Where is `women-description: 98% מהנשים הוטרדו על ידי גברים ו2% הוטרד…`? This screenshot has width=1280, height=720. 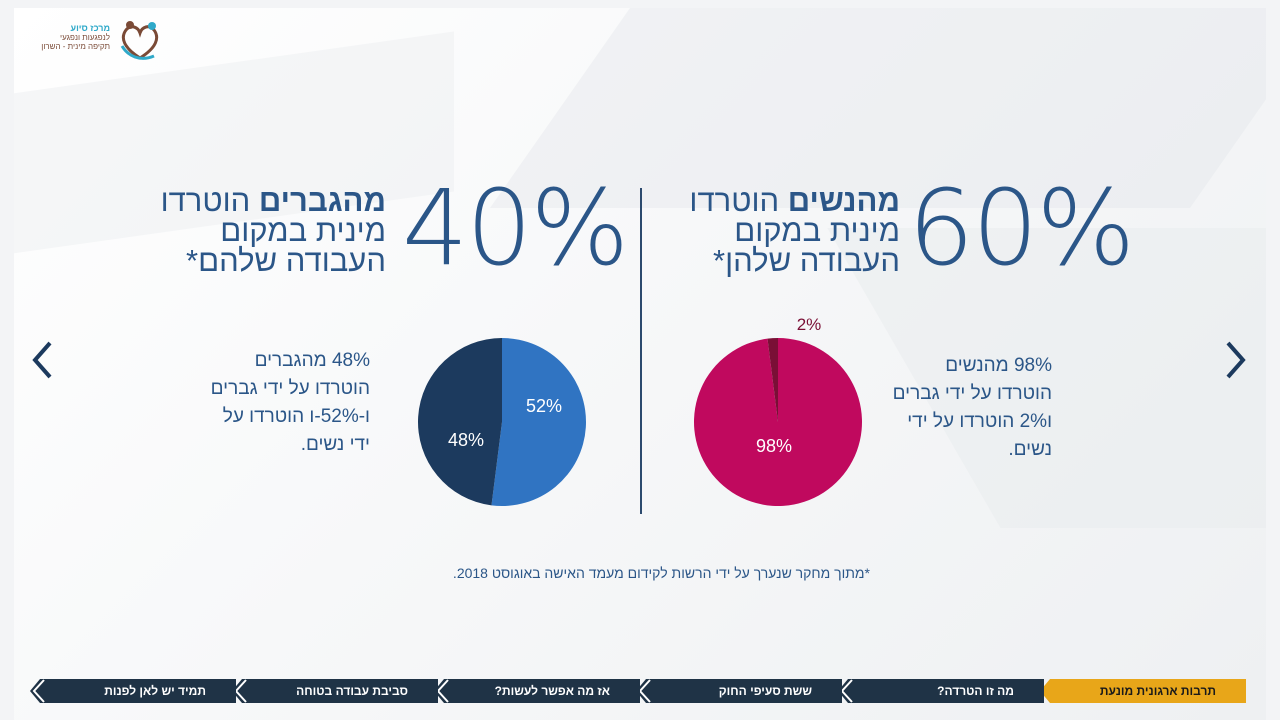 women-description: 98% מהנשים הוטרדו על ידי גברים ו2% הוטרד… is located at coordinates (972, 407).